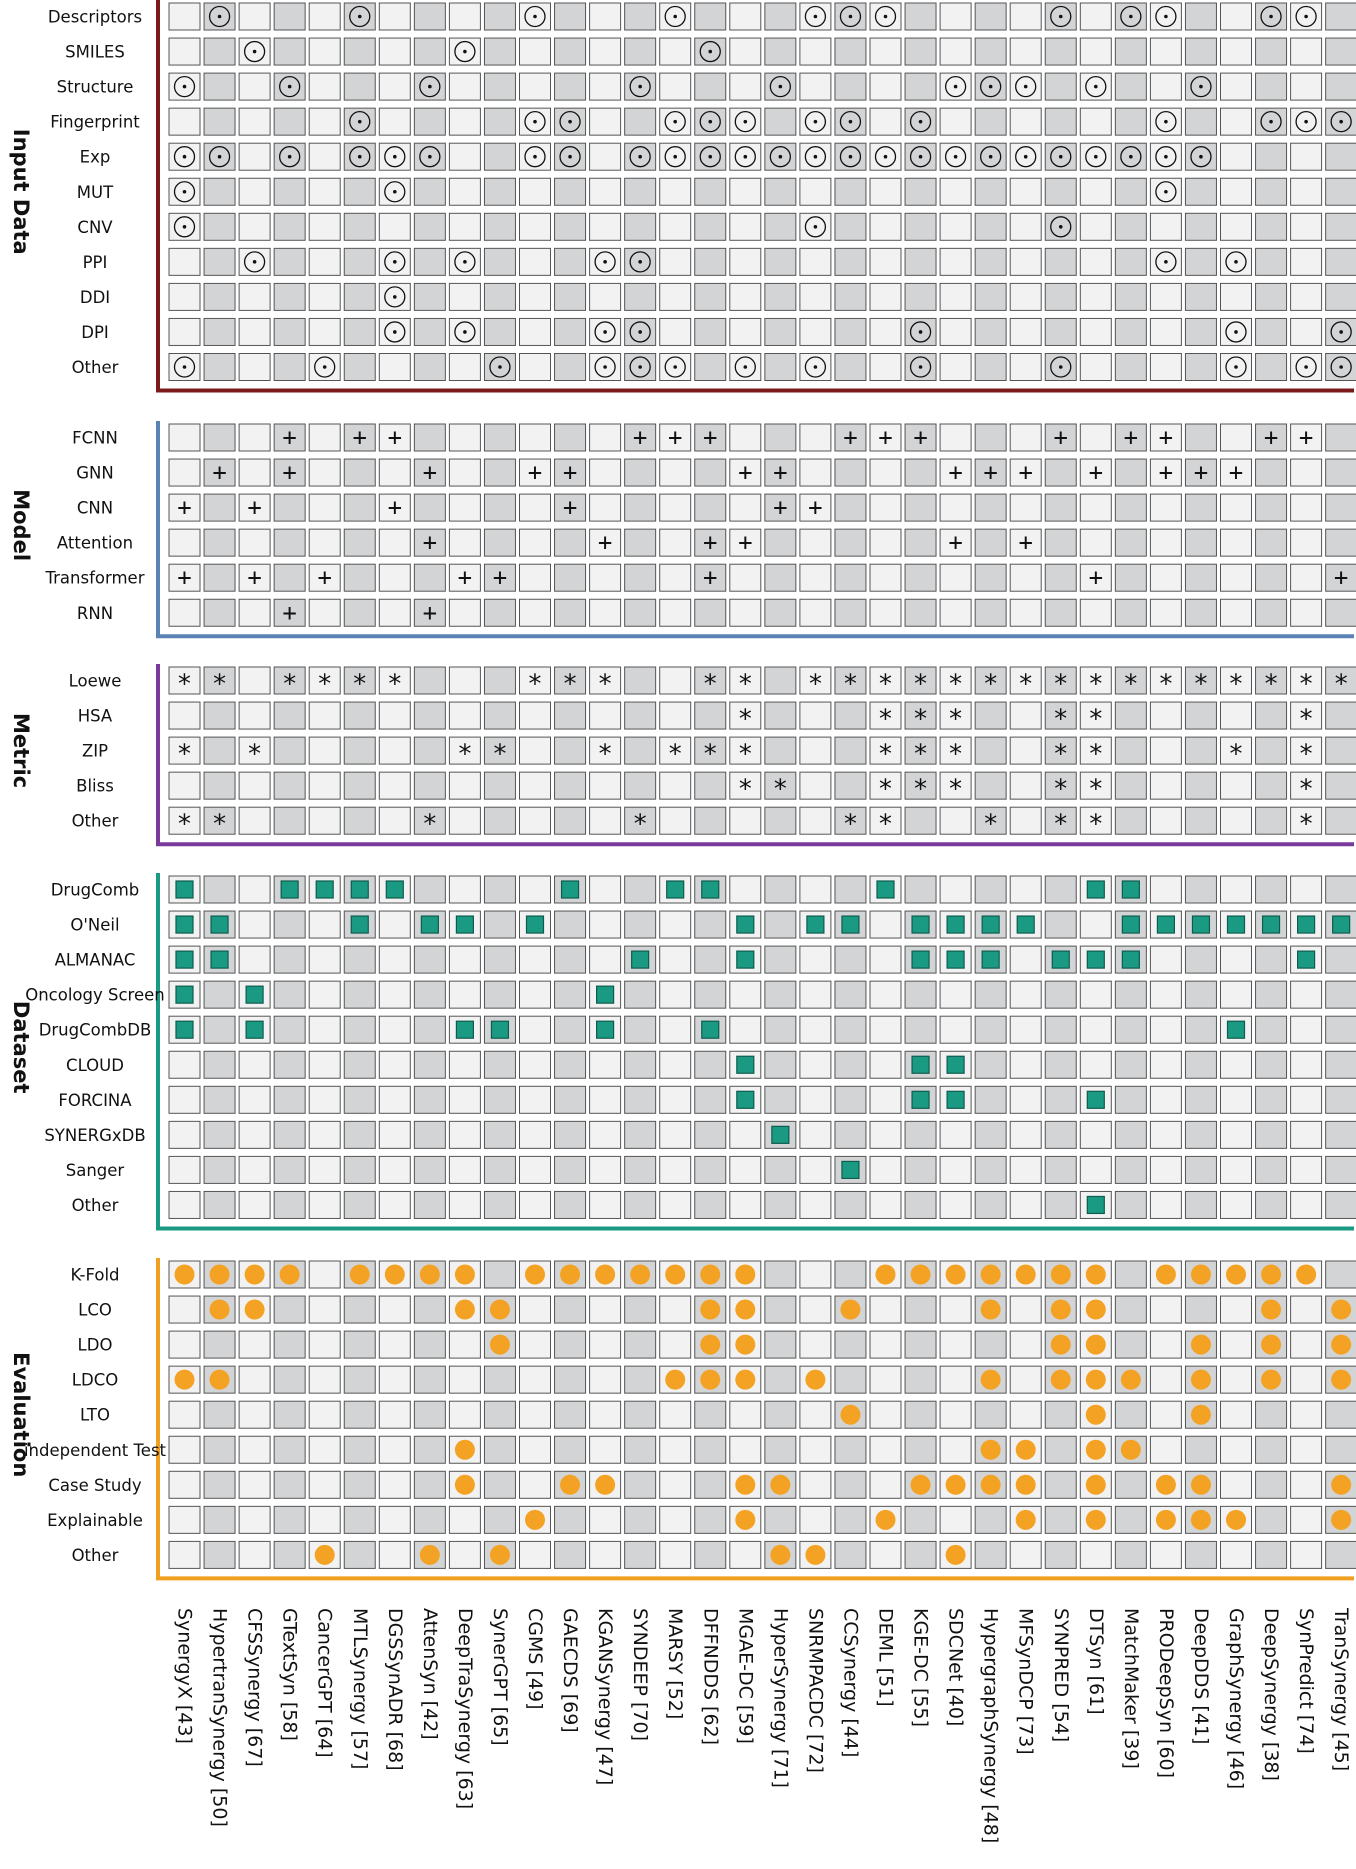 Image resolution: width=1356 pixels, height=1869 pixels. What do you see at coordinates (921, 1667) in the screenshot?
I see `method-label: KGE-DC [55]` at bounding box center [921, 1667].